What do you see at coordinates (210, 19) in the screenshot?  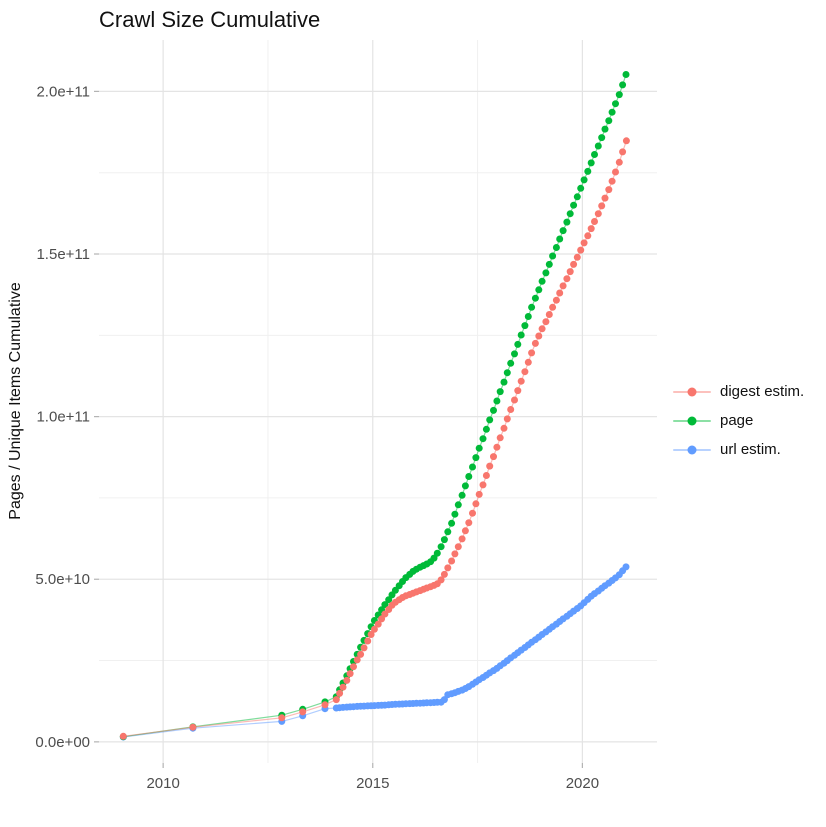 I see `chart-title: Crawl Size Cumulative` at bounding box center [210, 19].